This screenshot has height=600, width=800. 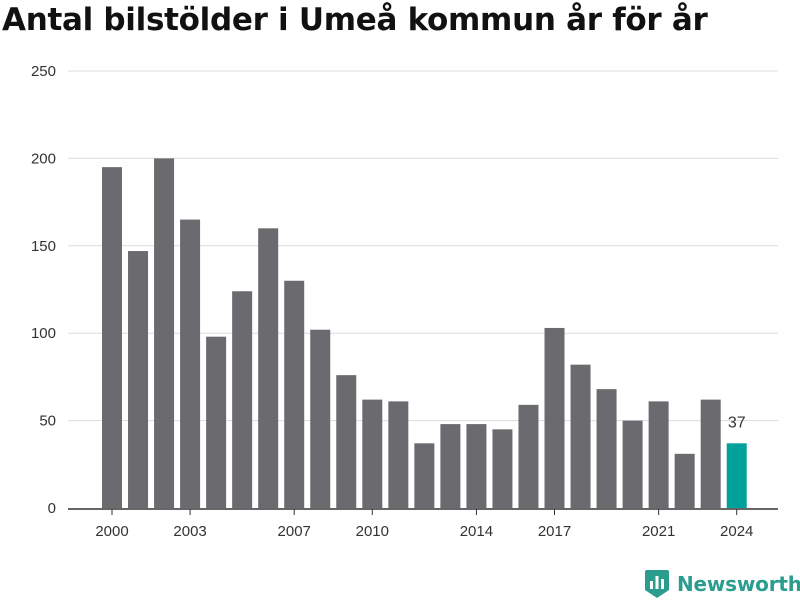 What do you see at coordinates (111, 531) in the screenshot?
I see `x-tick-label: 2000` at bounding box center [111, 531].